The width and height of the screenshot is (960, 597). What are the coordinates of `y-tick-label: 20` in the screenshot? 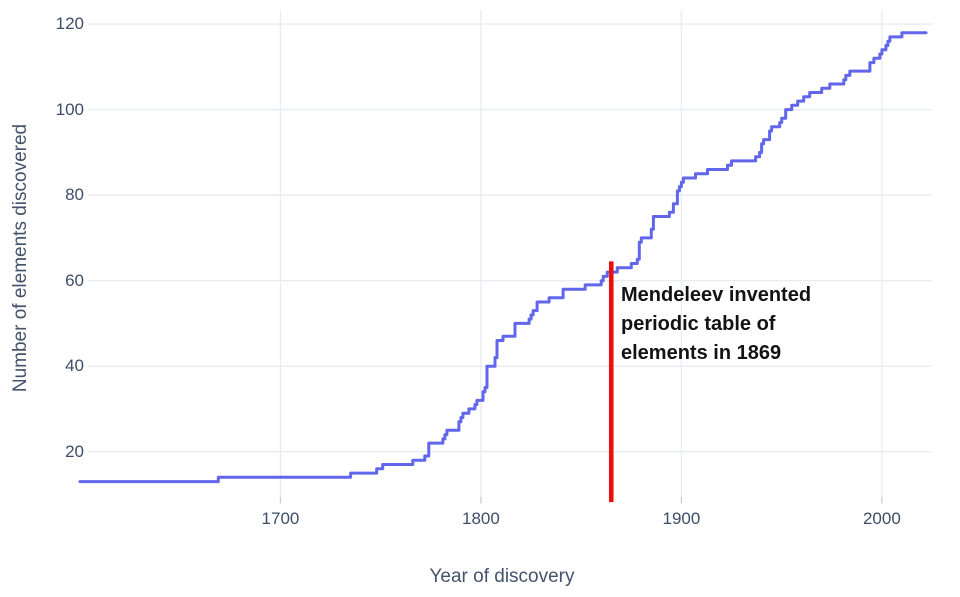 It's located at (74, 451).